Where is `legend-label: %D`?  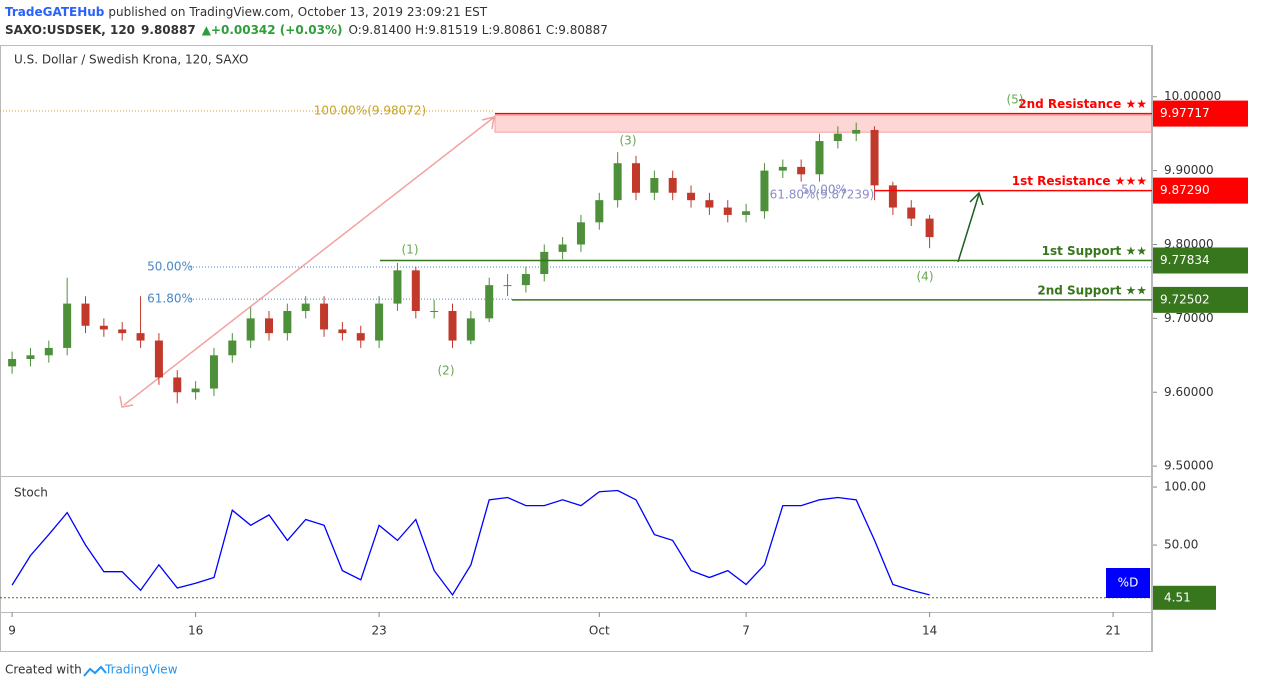 legend-label: %D is located at coordinates (1128, 583).